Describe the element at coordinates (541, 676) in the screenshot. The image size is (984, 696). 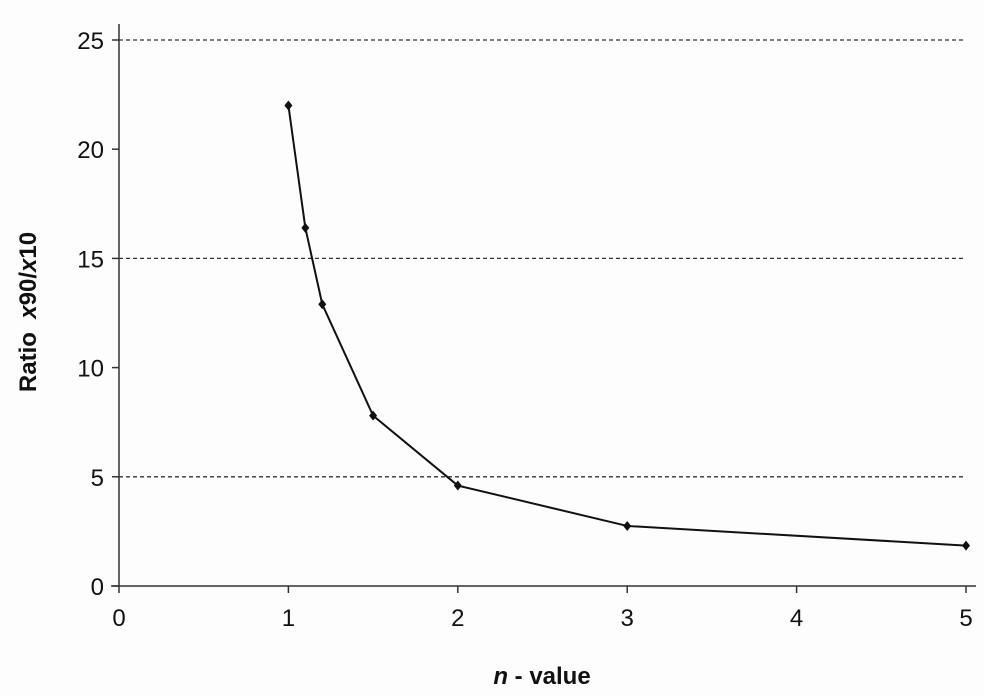
I see `x-axis-label: n - value` at that location.